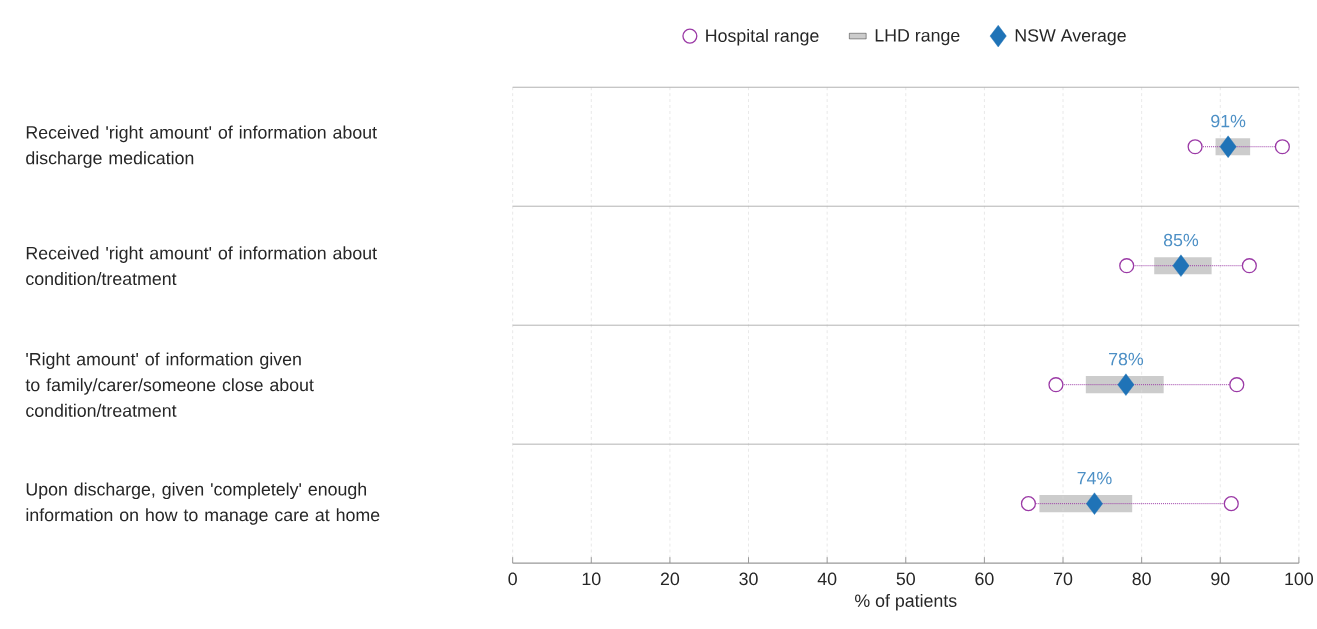  Describe the element at coordinates (1181, 240) in the screenshot. I see `data-label: 85%` at that location.